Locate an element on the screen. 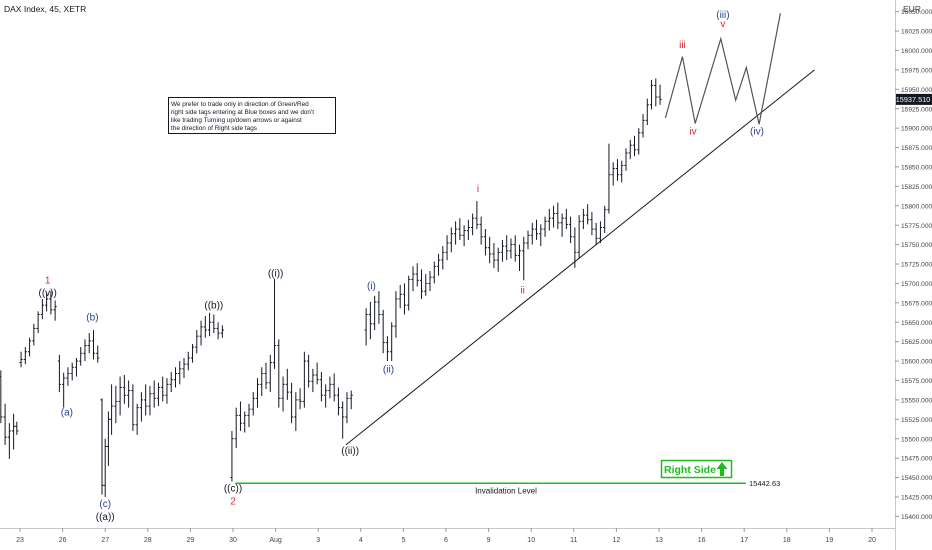 This screenshot has width=932, height=550. x-tick-label: 13 is located at coordinates (659, 540).